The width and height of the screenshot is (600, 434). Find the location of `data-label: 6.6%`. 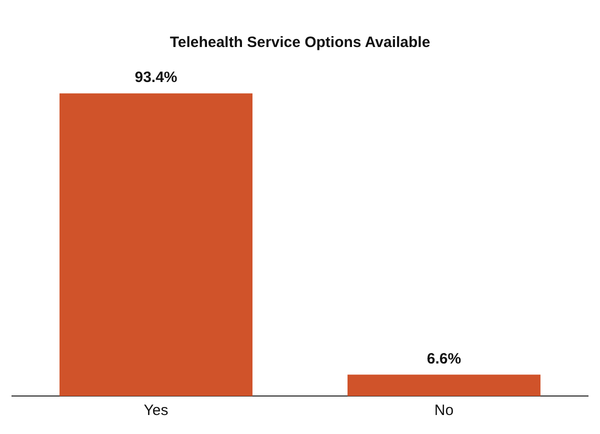

data-label: 6.6% is located at coordinates (444, 359).